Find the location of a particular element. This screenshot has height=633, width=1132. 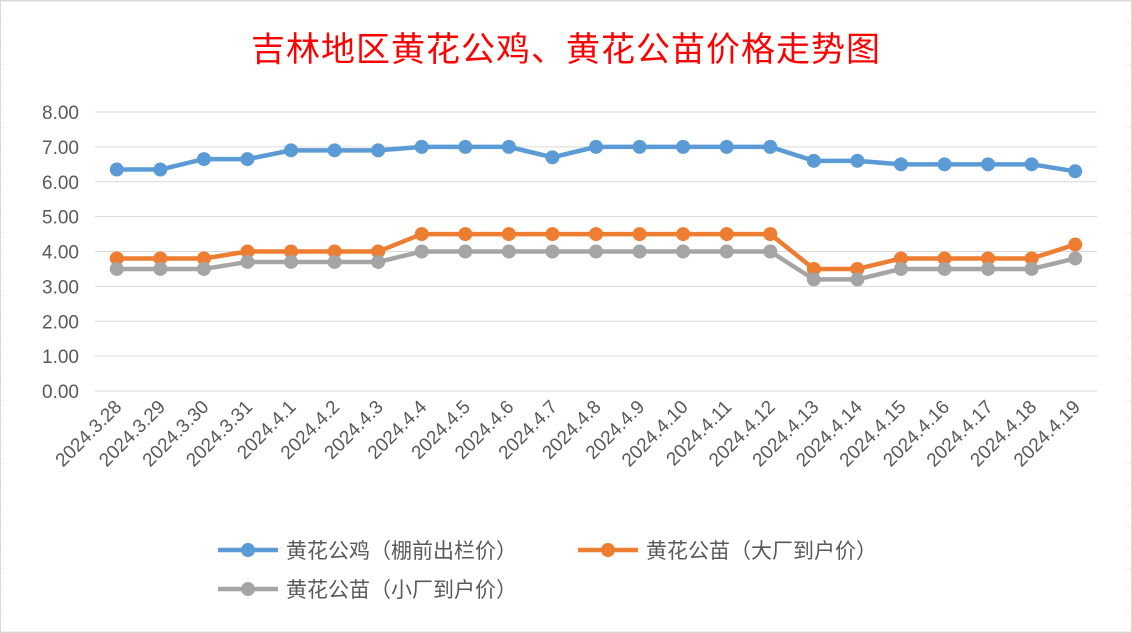

y-tick-label: 6.00 is located at coordinates (60, 183).